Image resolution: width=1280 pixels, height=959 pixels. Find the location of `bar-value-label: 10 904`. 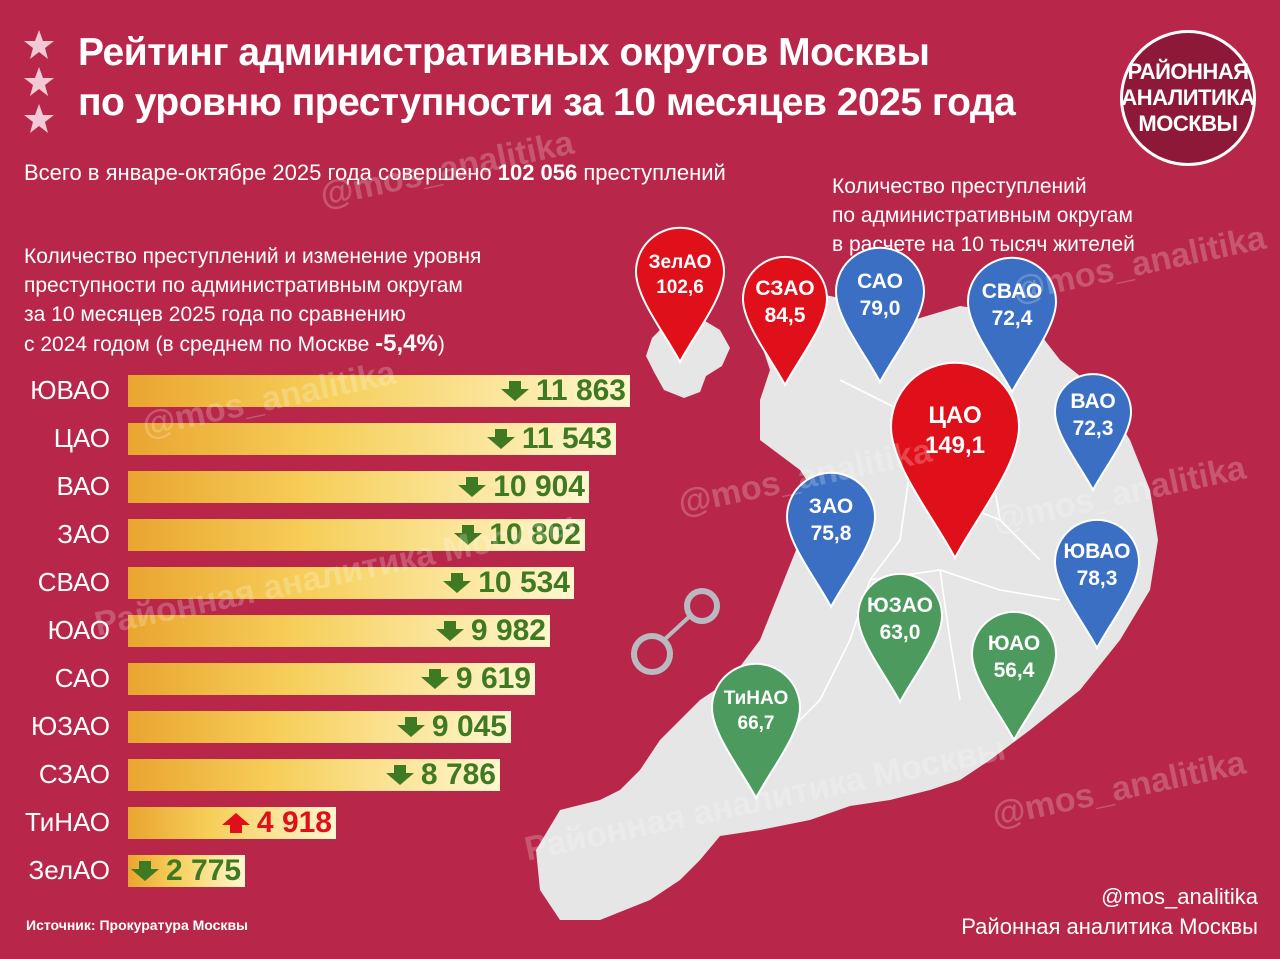

bar-value-label: 10 904 is located at coordinates (521, 486).